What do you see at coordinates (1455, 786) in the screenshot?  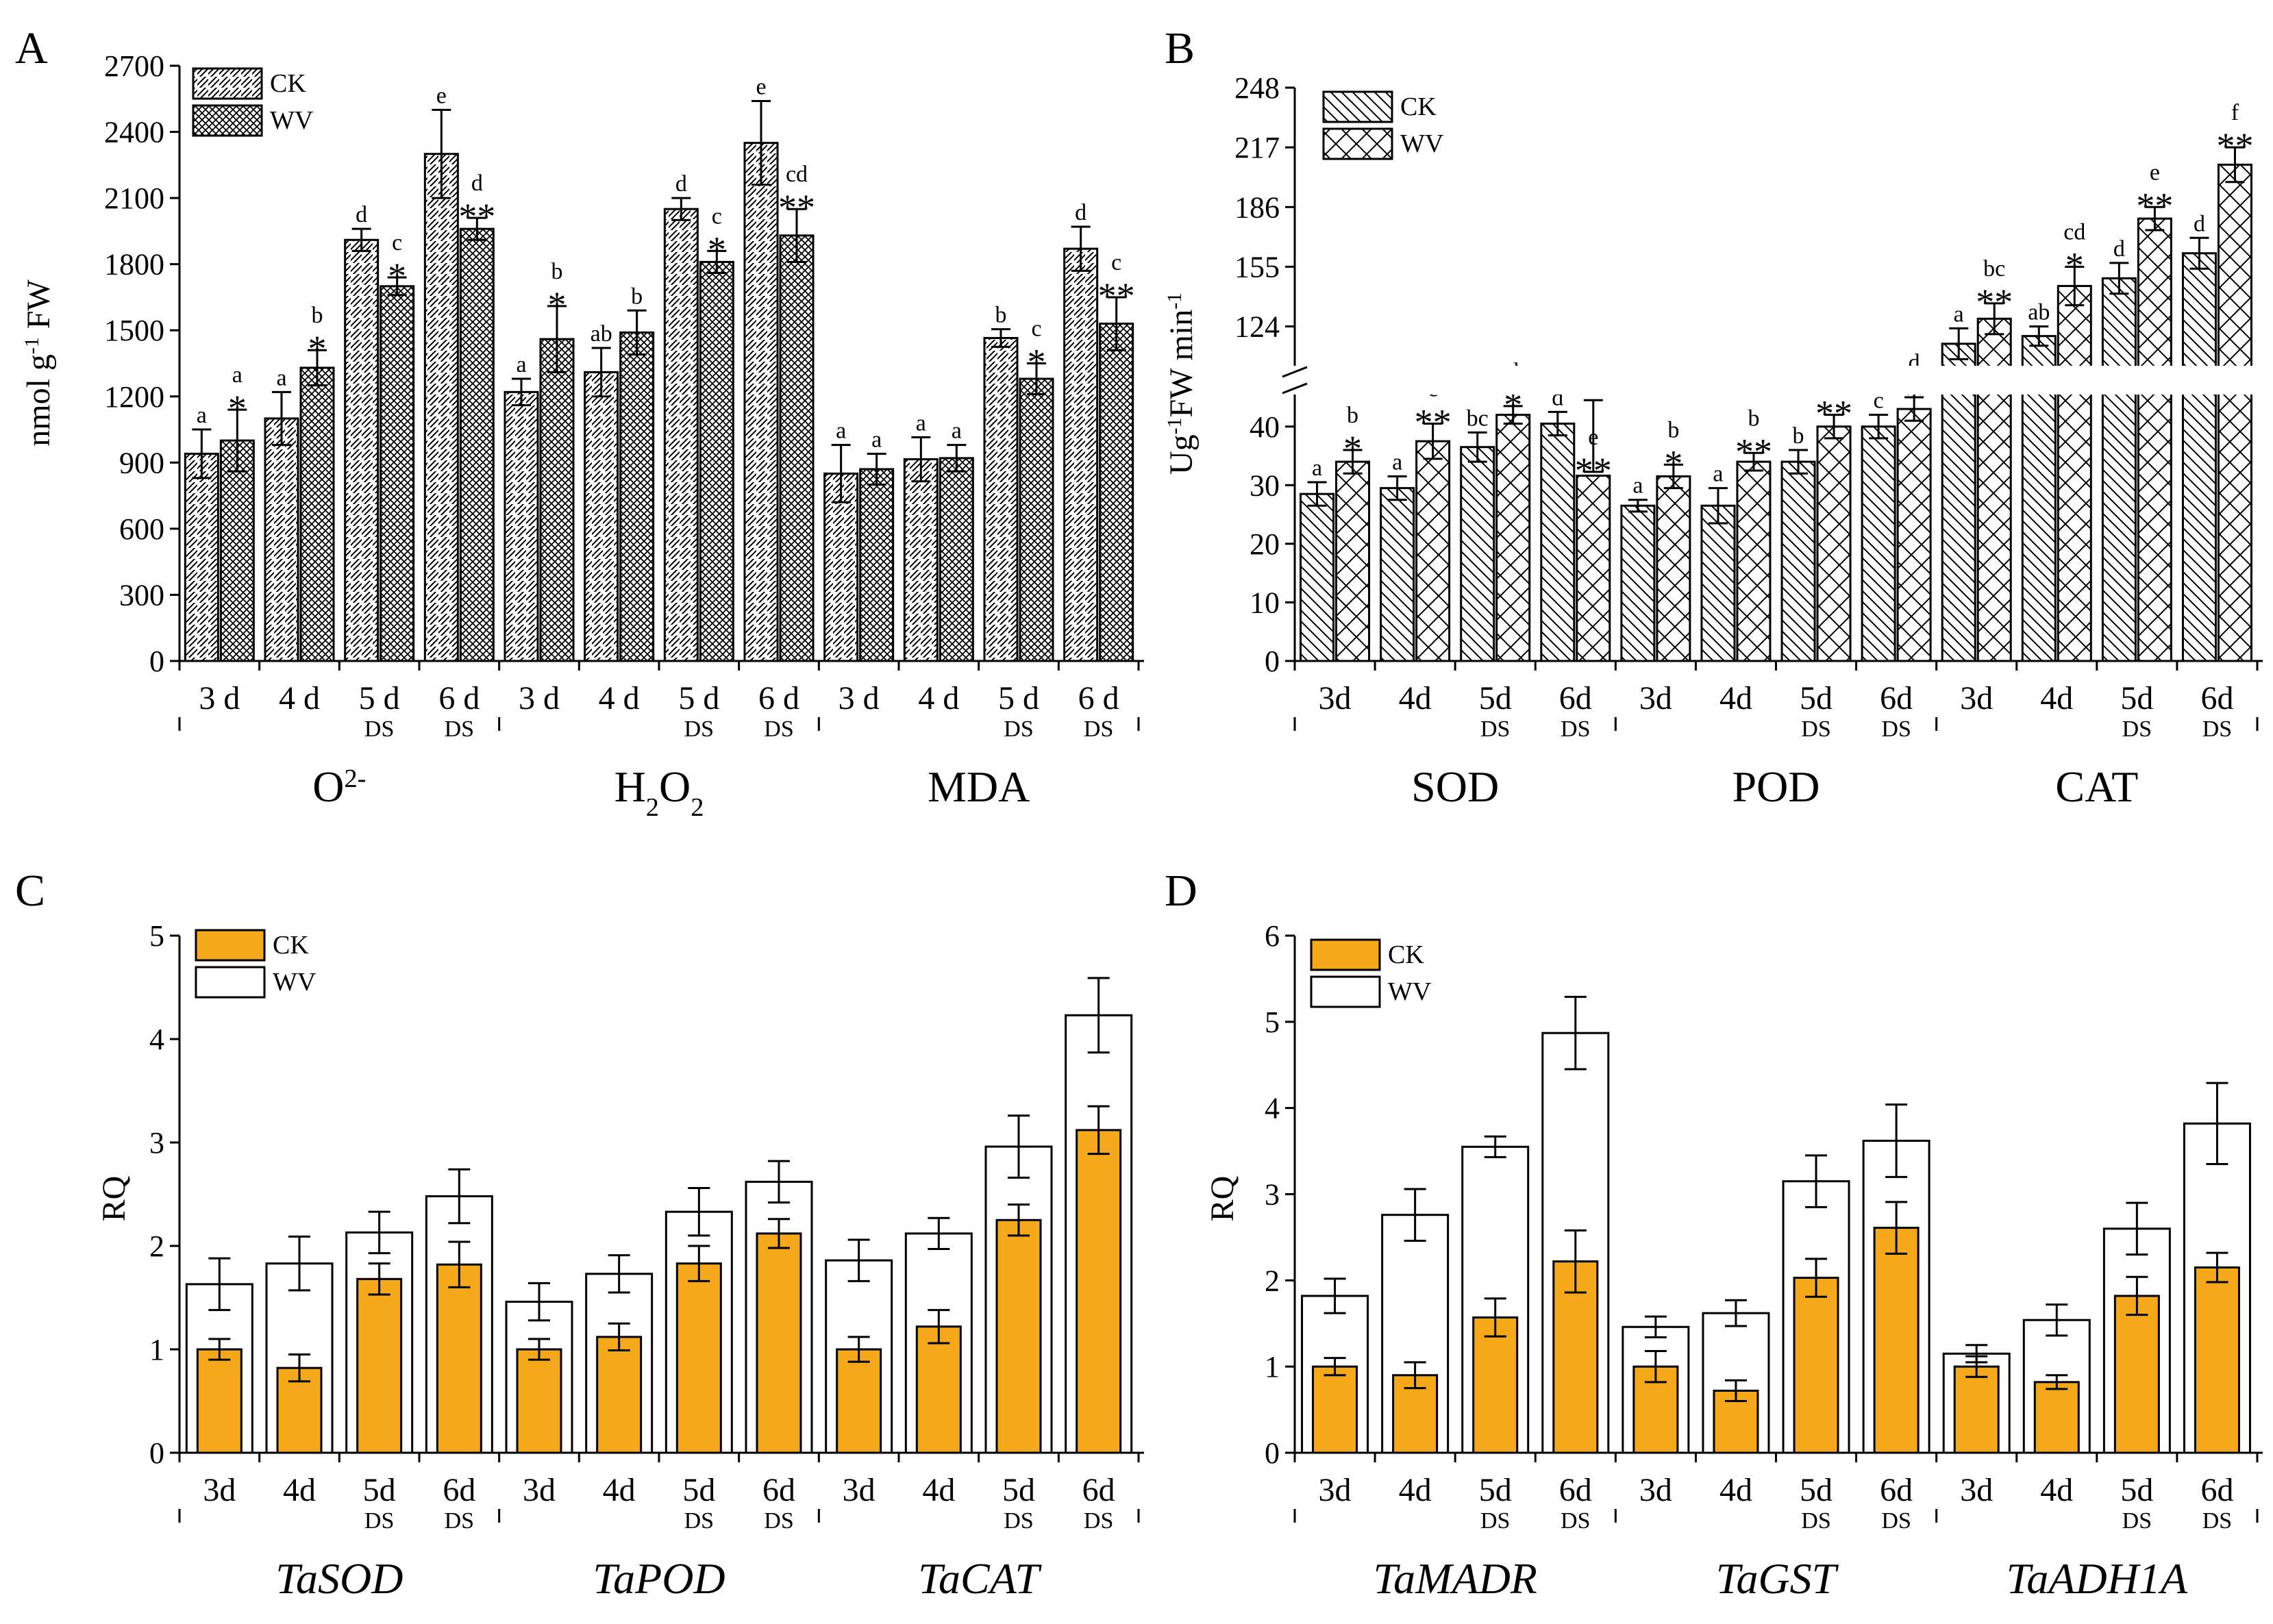 I see `group-label: SOD` at bounding box center [1455, 786].